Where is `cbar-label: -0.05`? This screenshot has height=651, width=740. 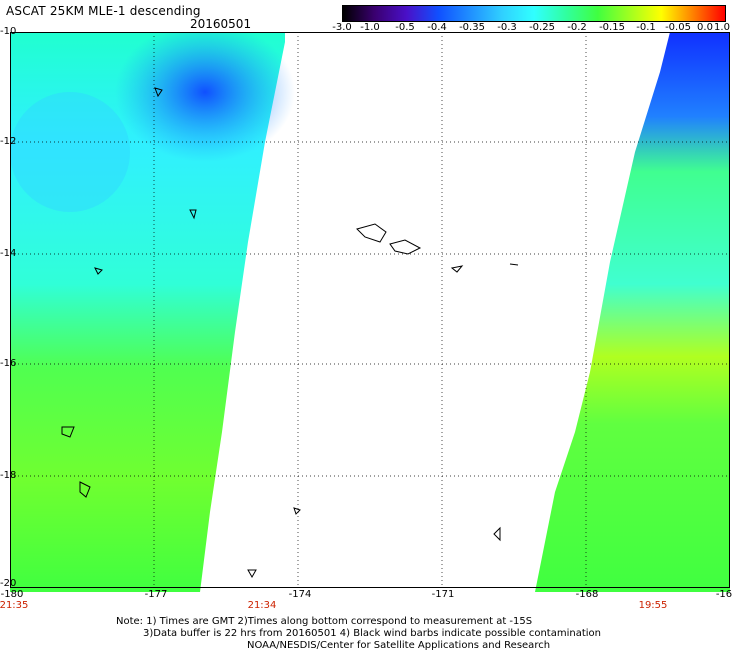
cbar-label: -0.05 is located at coordinates (678, 27).